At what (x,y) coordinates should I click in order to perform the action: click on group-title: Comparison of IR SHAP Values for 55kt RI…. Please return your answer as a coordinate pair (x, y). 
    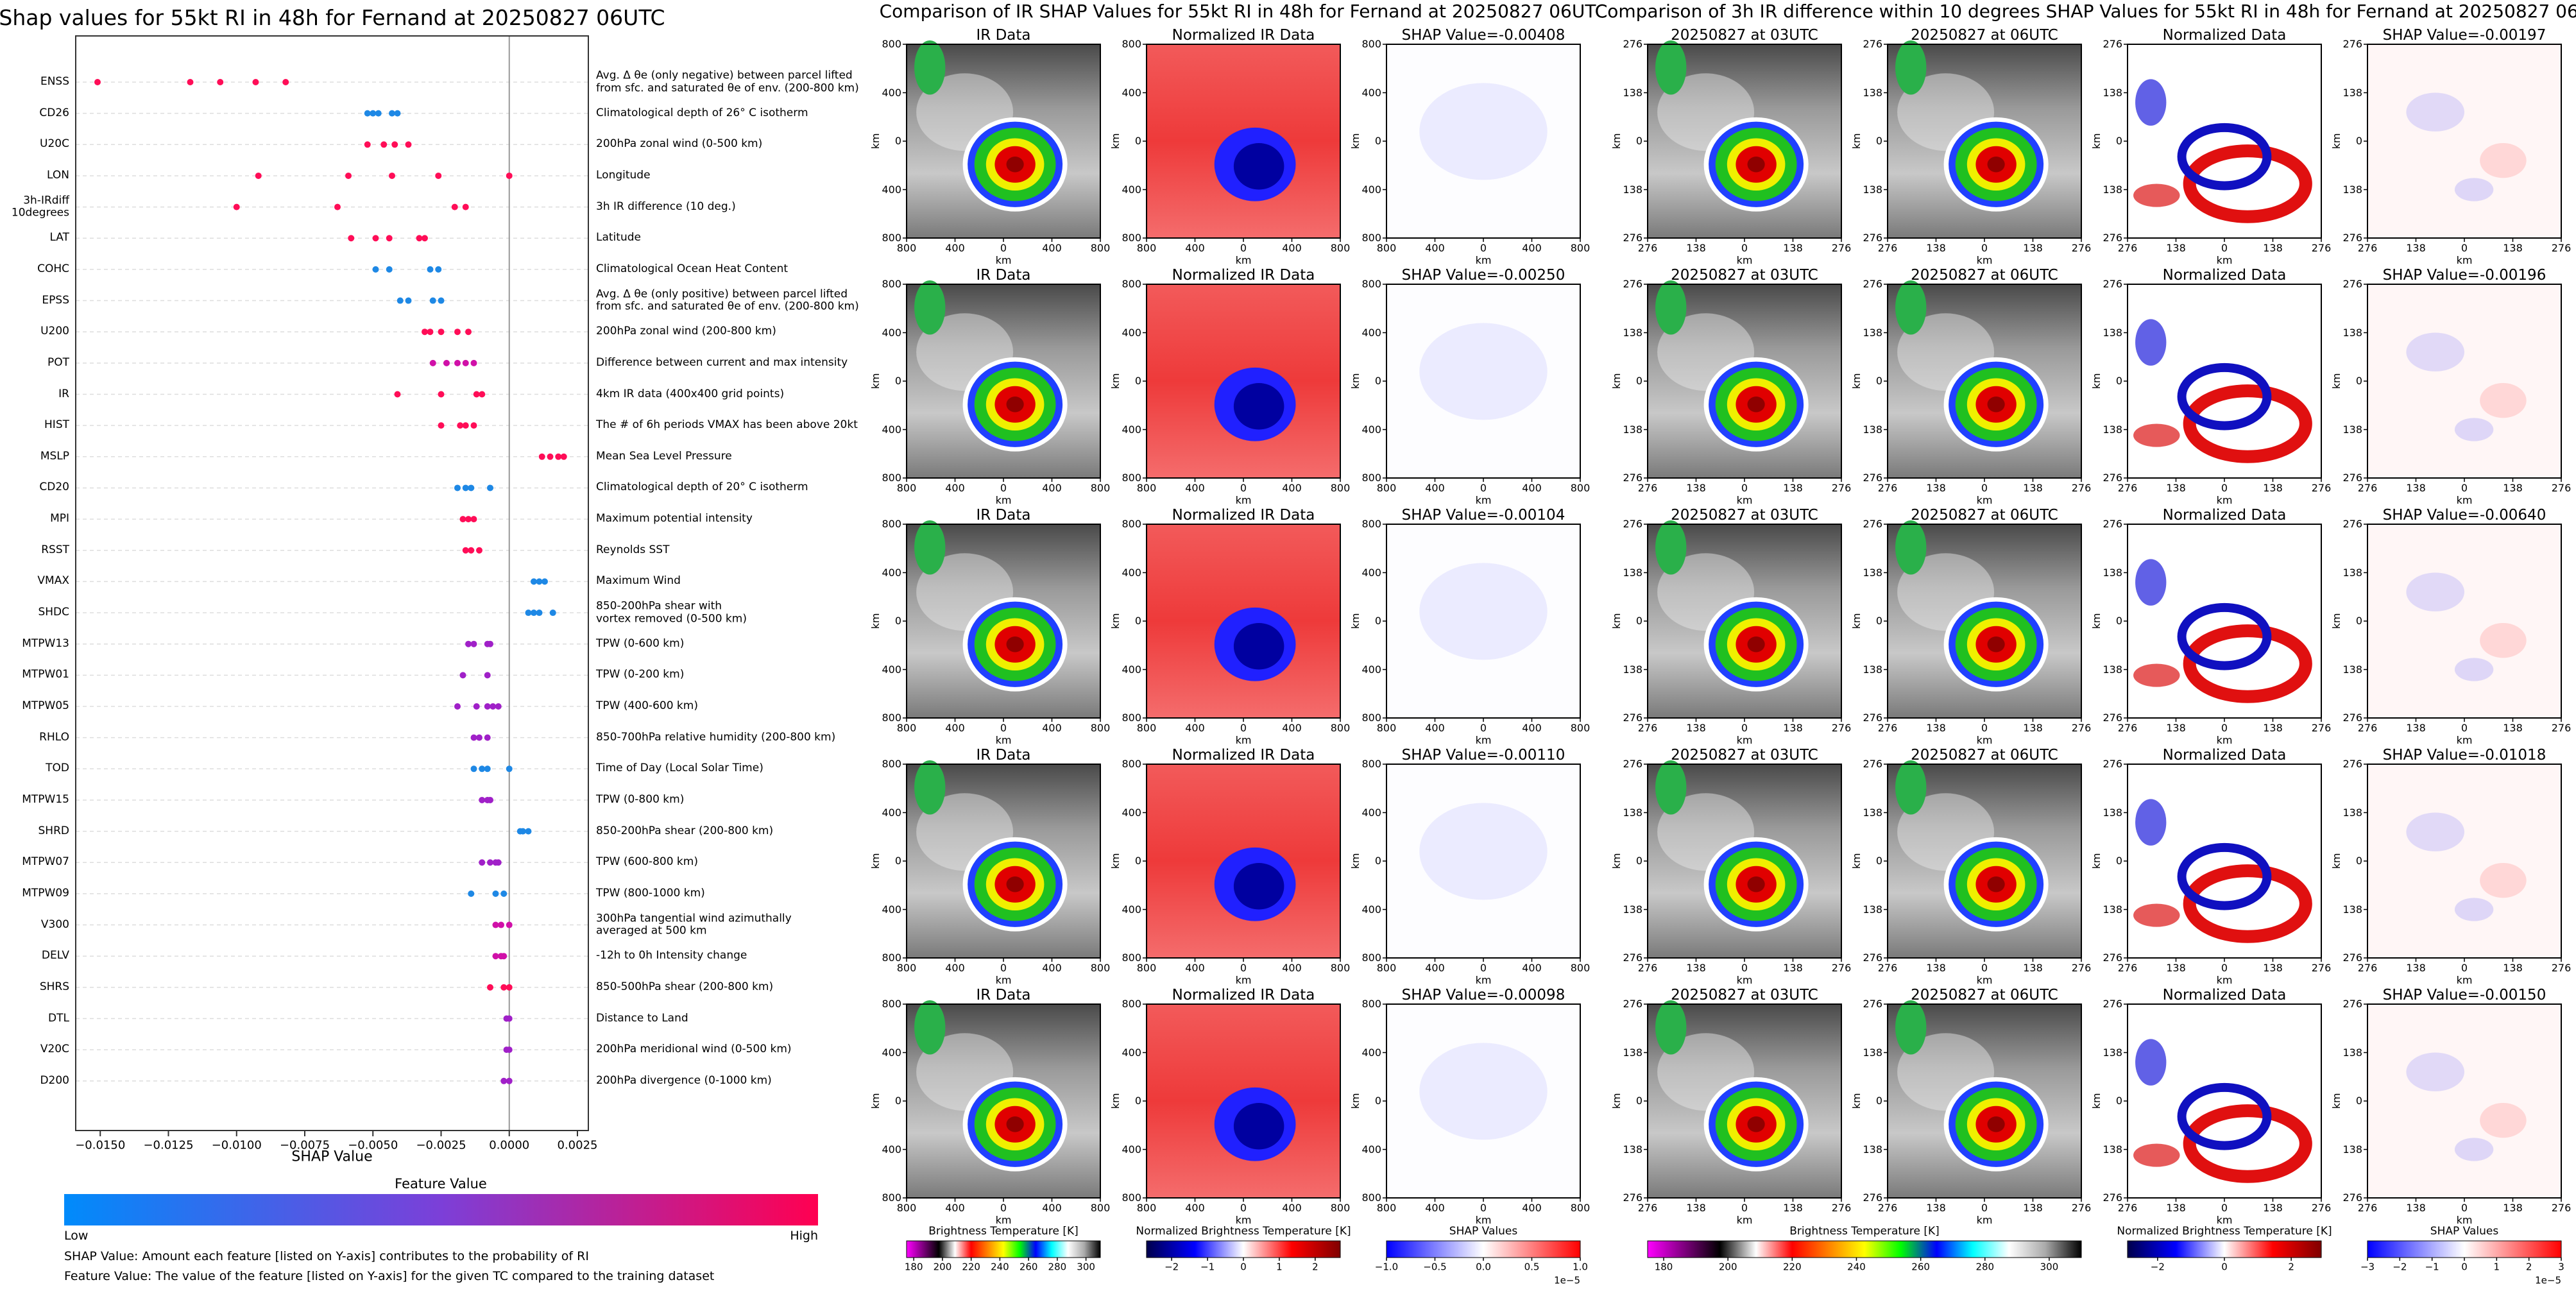
    Looking at the image, I should click on (1243, 11).